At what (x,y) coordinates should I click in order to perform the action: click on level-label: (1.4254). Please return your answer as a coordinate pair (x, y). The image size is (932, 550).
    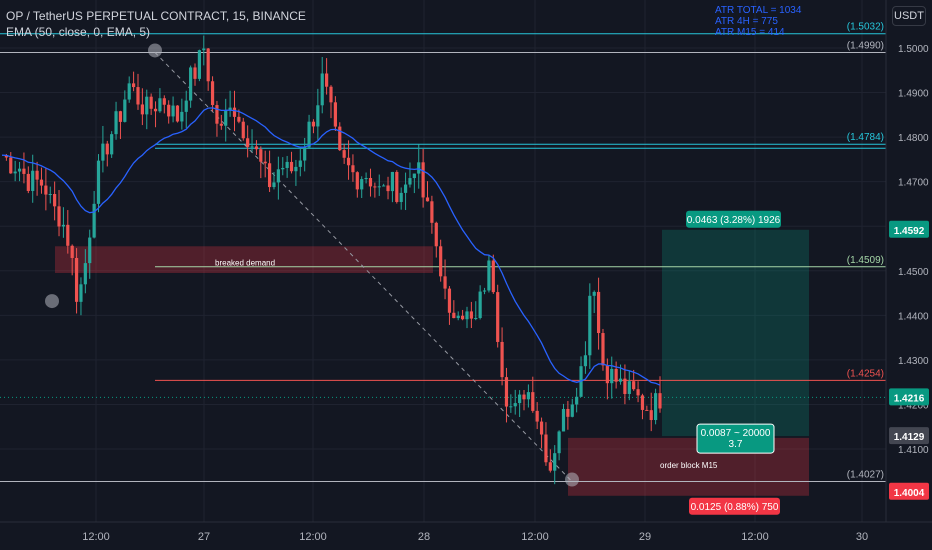
    Looking at the image, I should click on (865, 373).